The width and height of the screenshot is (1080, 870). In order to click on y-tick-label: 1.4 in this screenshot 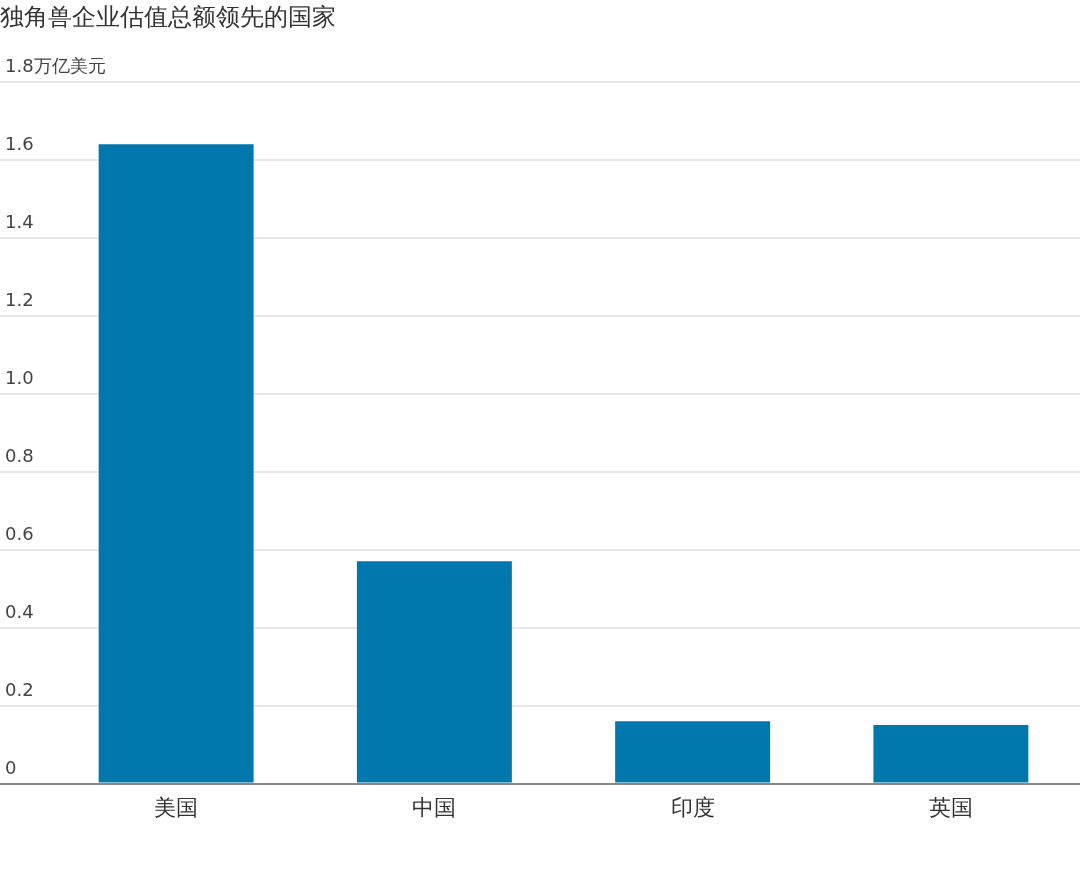, I will do `click(19, 222)`.